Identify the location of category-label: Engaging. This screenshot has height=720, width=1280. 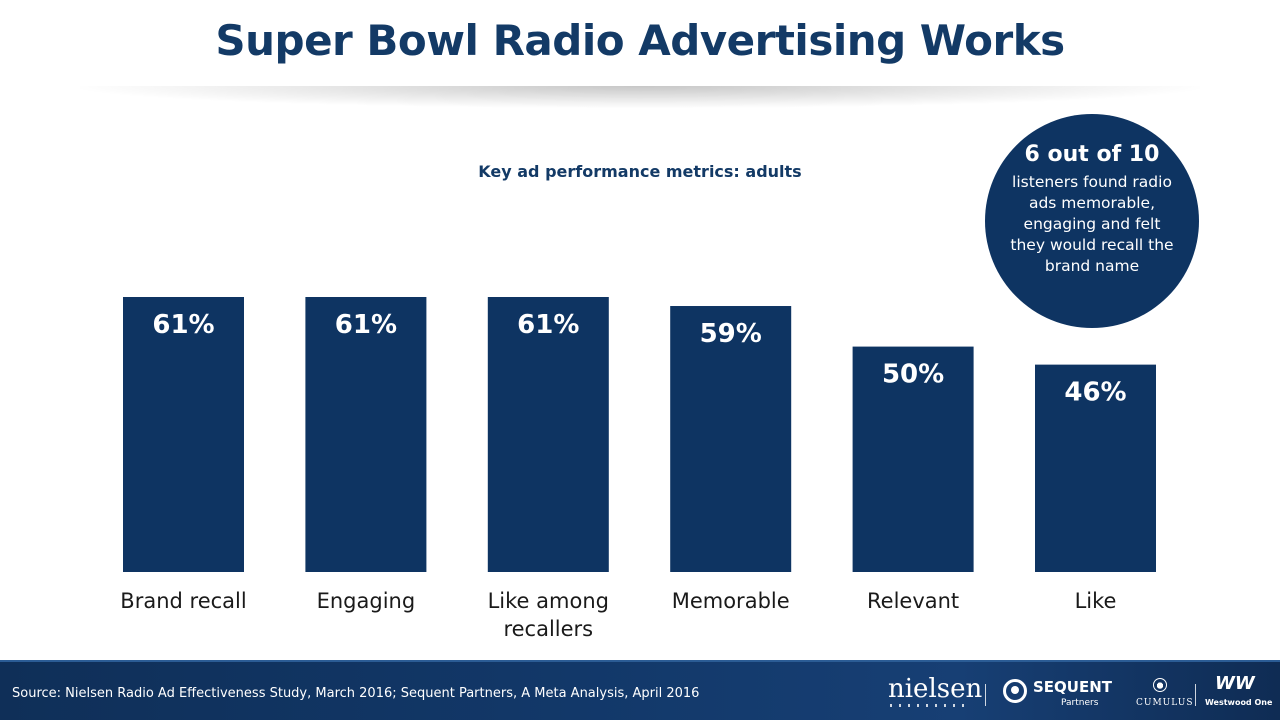
(366, 601).